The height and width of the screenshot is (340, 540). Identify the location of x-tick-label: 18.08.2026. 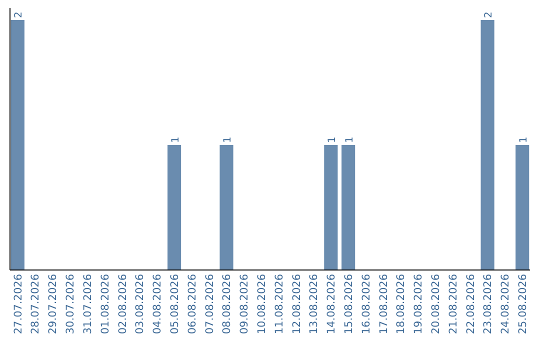
(401, 304).